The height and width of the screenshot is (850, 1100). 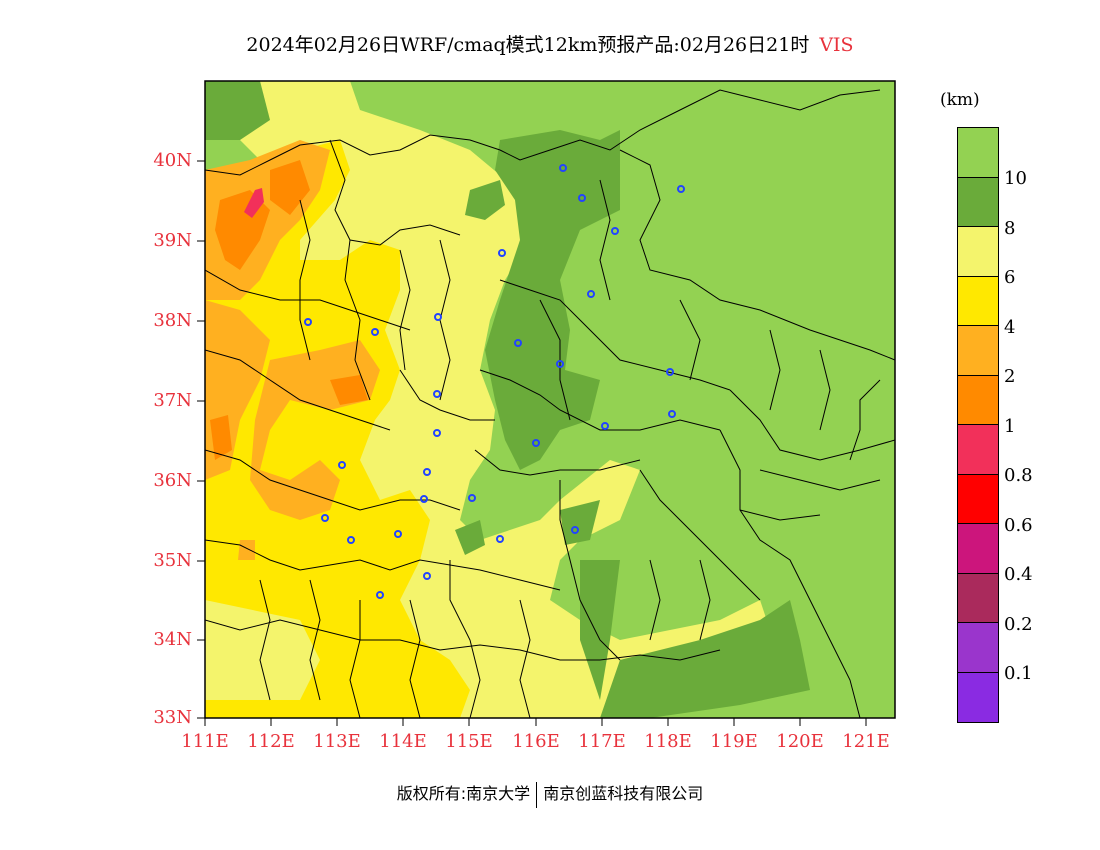 What do you see at coordinates (602, 741) in the screenshot?
I see `lon-label: 117E` at bounding box center [602, 741].